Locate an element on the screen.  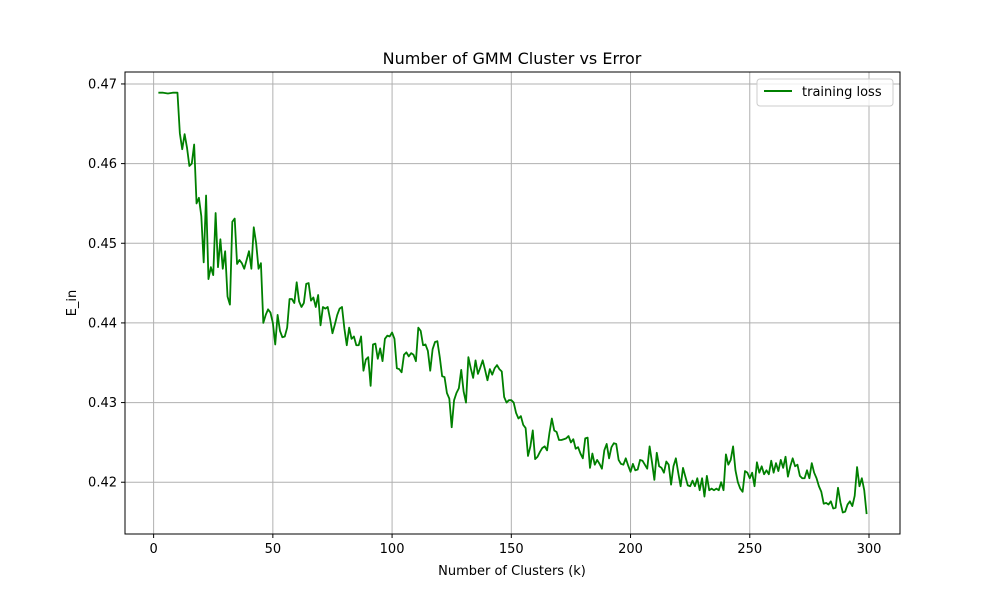
x-tick-label: 200 is located at coordinates (630, 549).